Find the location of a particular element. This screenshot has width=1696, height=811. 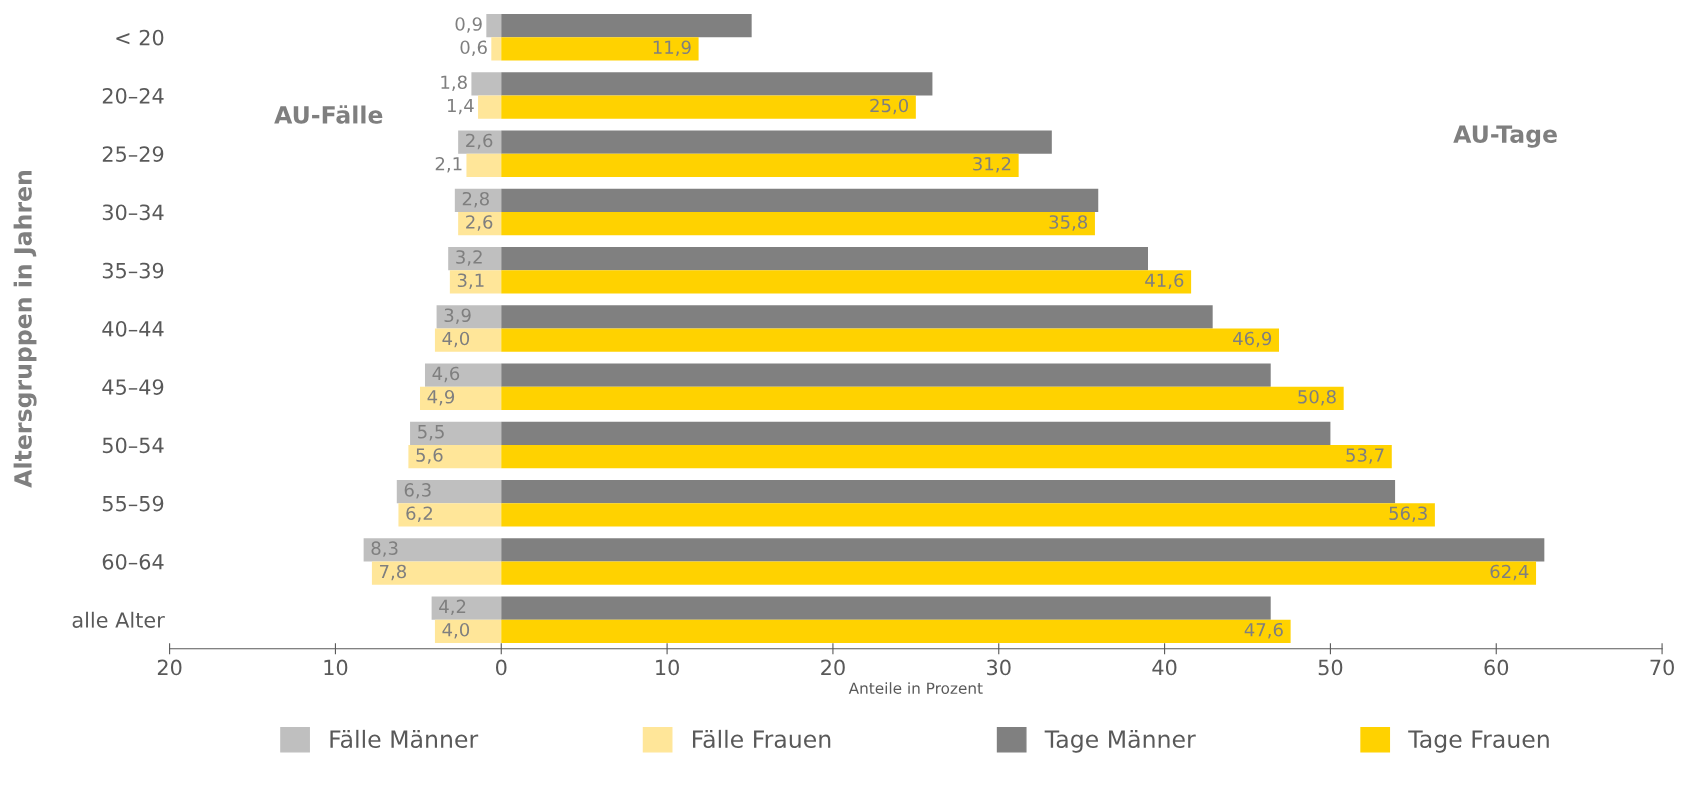

y-tick-label: 30–34 is located at coordinates (133, 212).